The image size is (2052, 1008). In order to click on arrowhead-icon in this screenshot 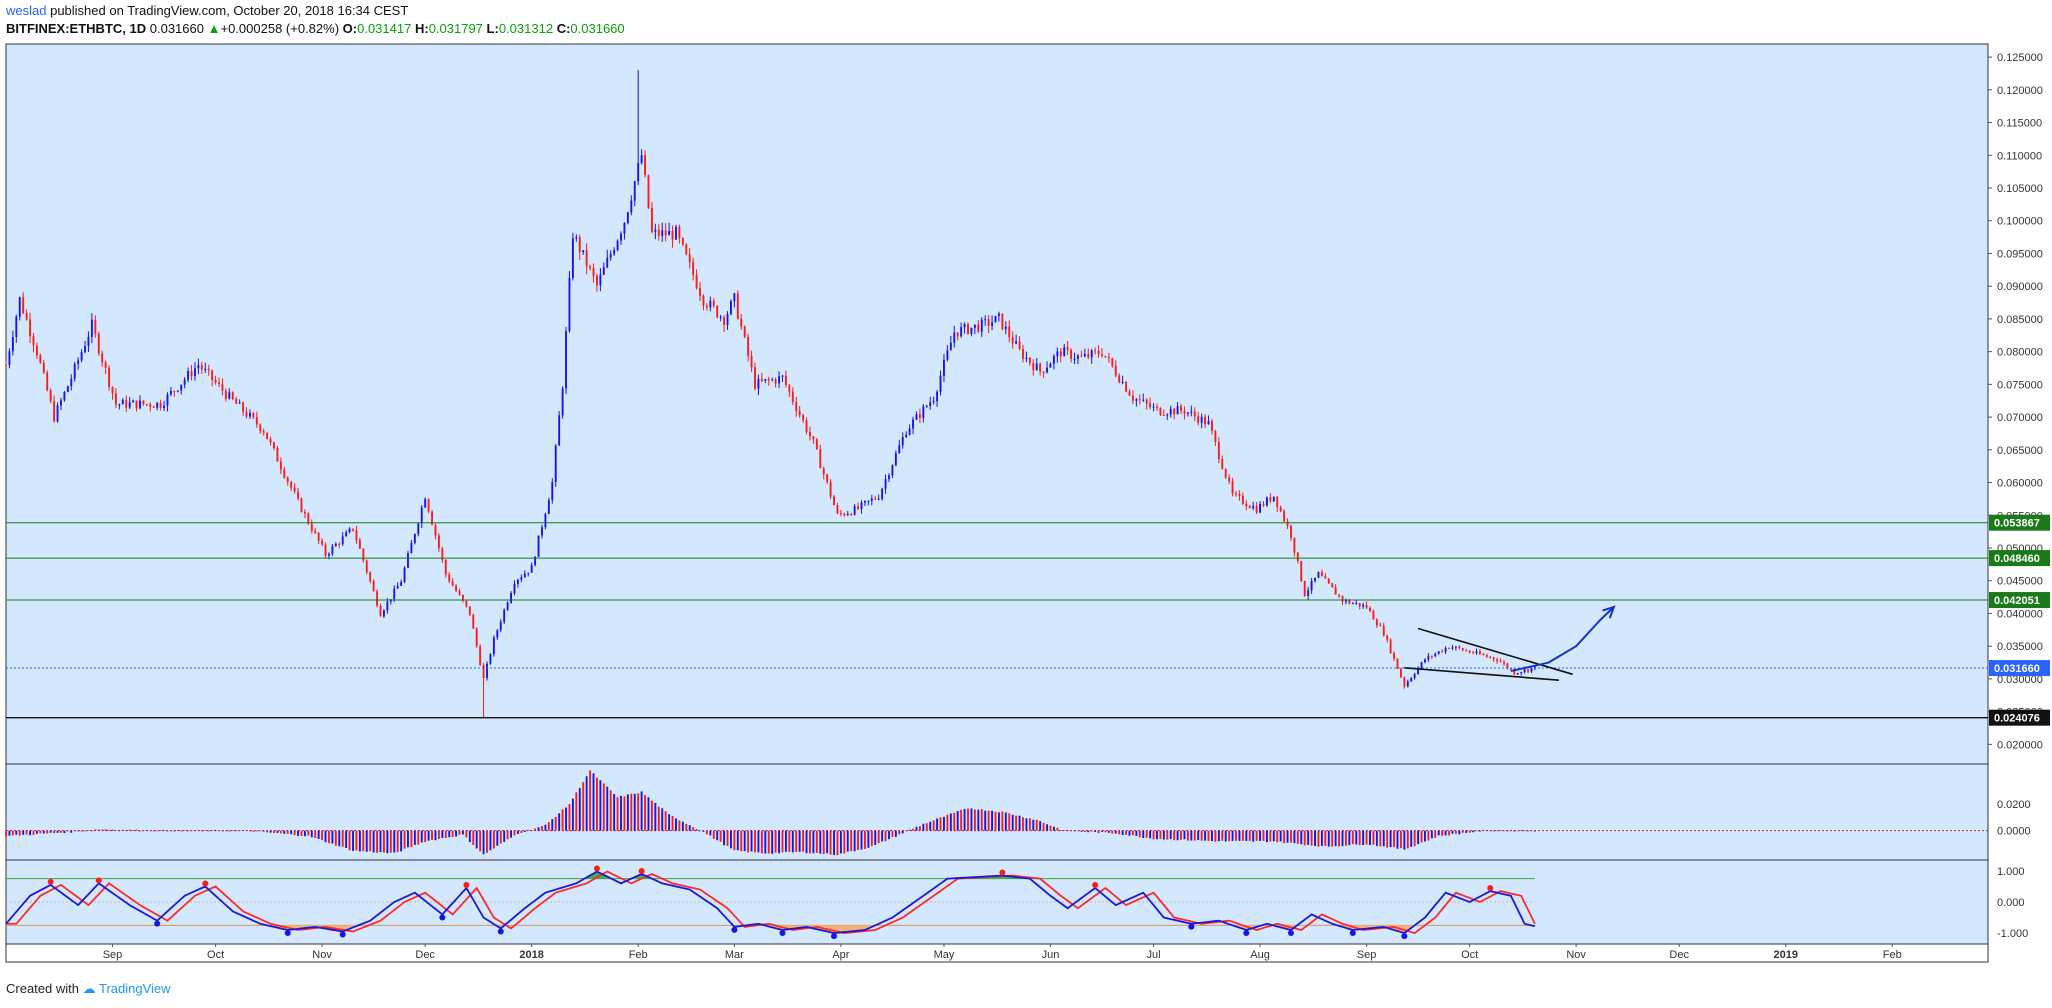, I will do `click(1609, 612)`.